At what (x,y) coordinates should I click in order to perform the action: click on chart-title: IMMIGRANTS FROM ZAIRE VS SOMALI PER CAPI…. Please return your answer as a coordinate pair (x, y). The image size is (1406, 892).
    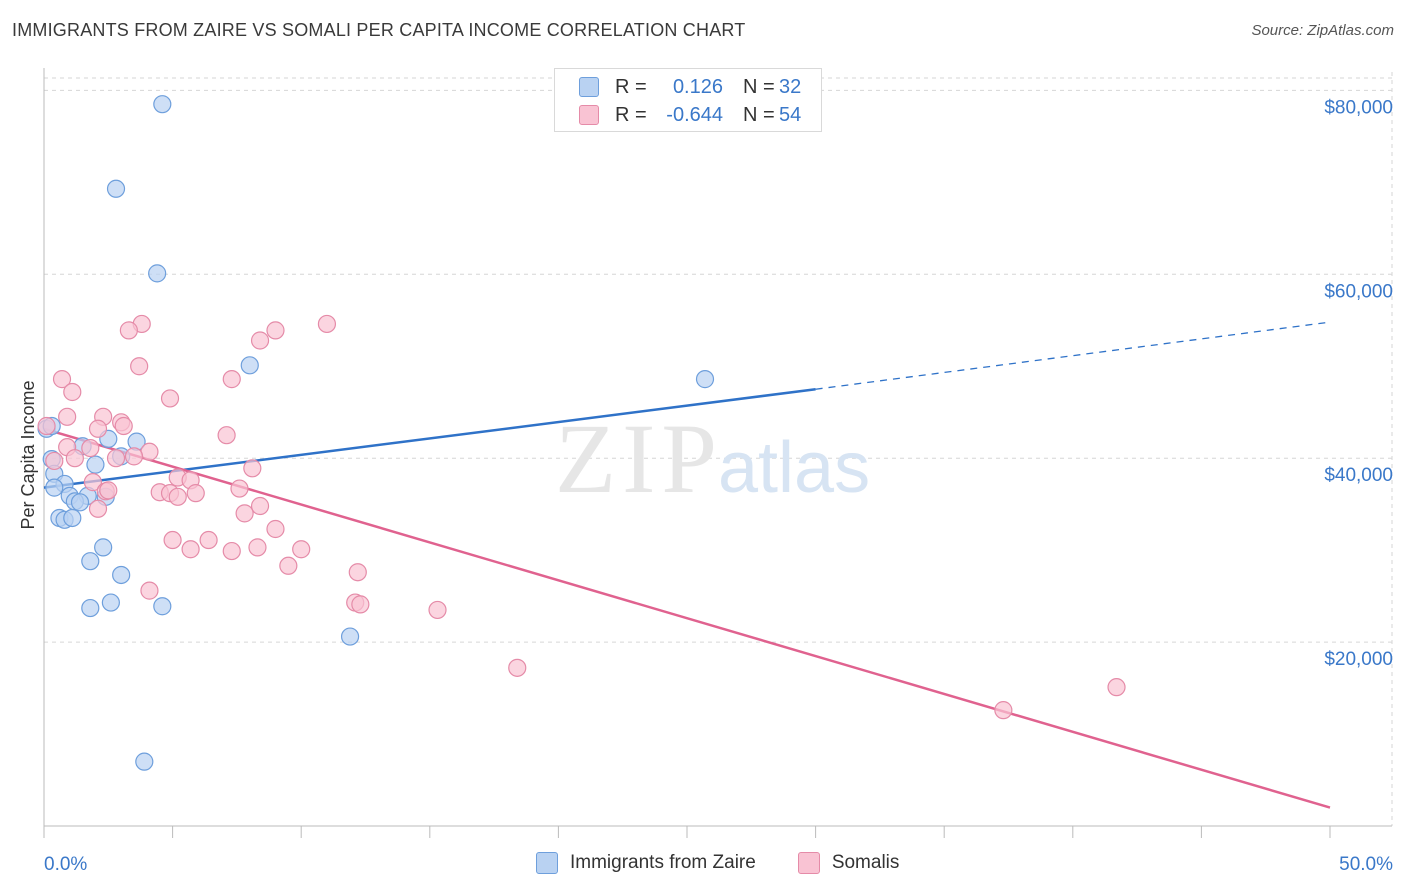
    Looking at the image, I should click on (379, 30).